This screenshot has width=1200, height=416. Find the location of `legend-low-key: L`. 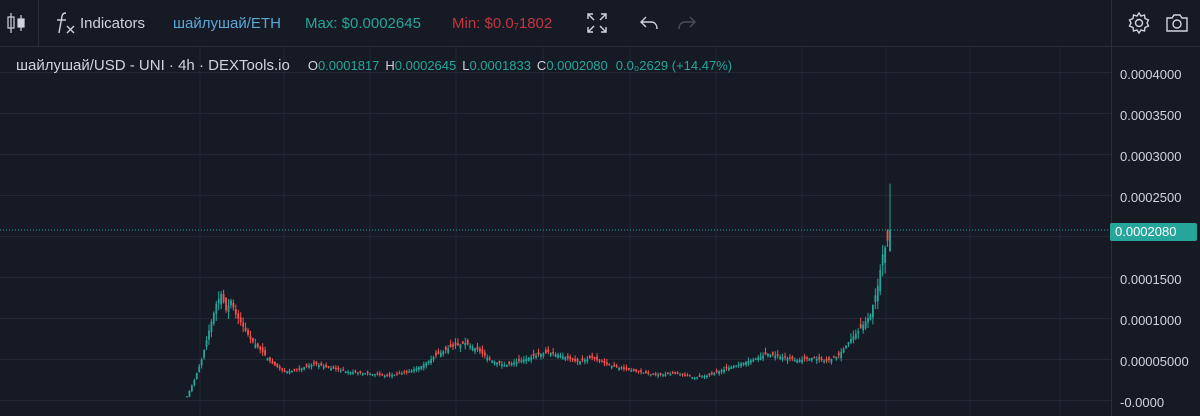

legend-low-key: L is located at coordinates (466, 65).